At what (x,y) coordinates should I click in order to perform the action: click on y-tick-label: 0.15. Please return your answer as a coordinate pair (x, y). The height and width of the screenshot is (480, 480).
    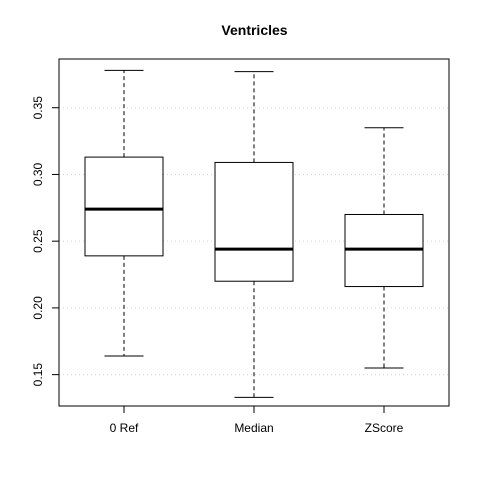
    Looking at the image, I should click on (38, 375).